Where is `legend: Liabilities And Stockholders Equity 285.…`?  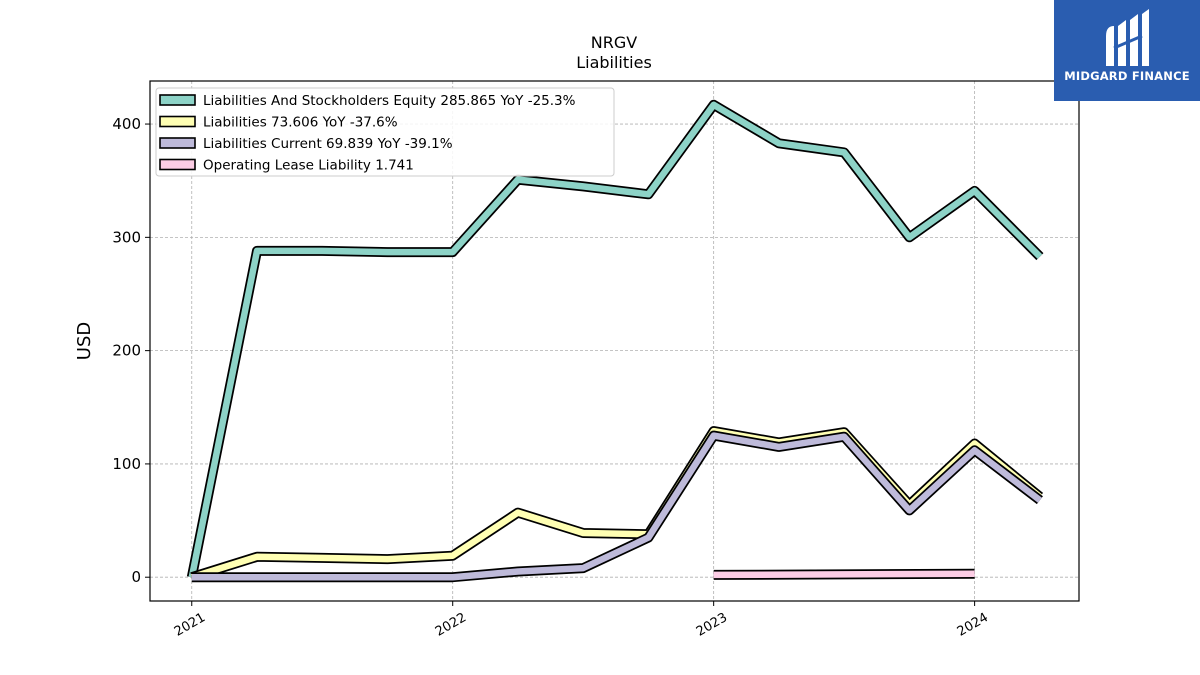 legend: Liabilities And Stockholders Equity 285.… is located at coordinates (385, 132).